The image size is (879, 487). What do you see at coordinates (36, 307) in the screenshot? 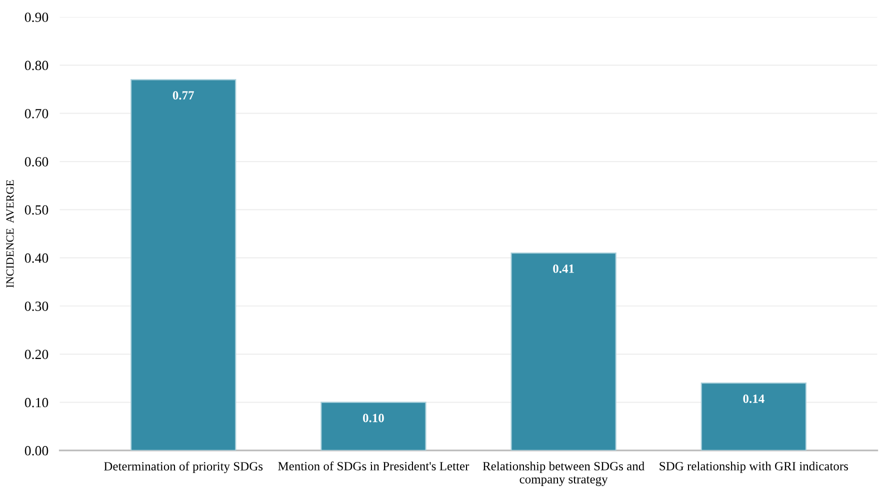
I see `y-tick-label: 0.30` at bounding box center [36, 307].